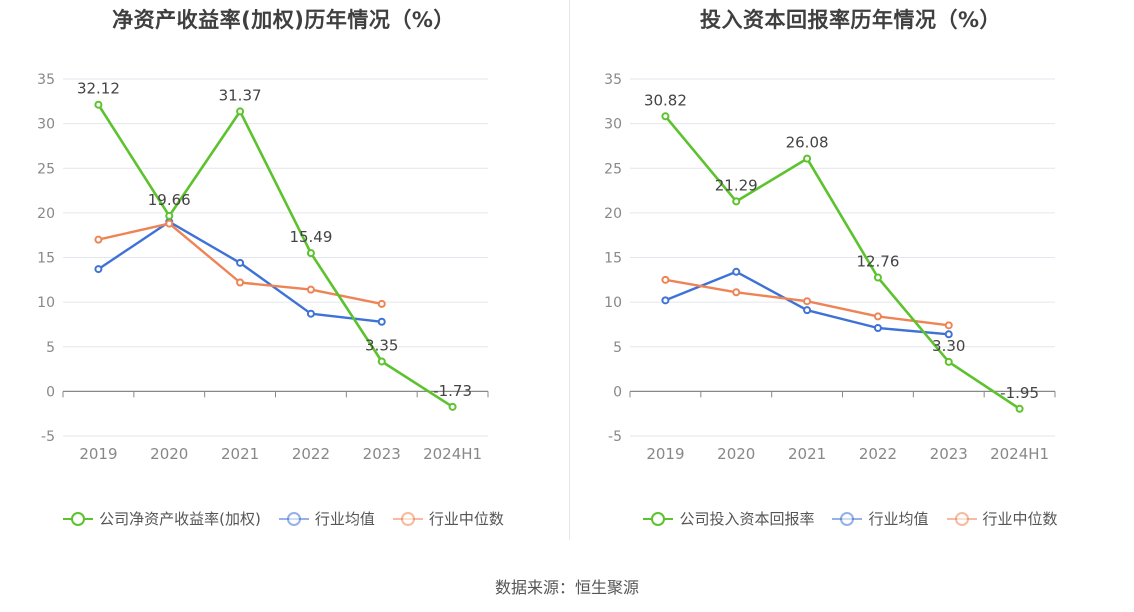 The height and width of the screenshot is (612, 1134). I want to click on legend-item: 公司净资产收益率(加权), so click(162, 518).